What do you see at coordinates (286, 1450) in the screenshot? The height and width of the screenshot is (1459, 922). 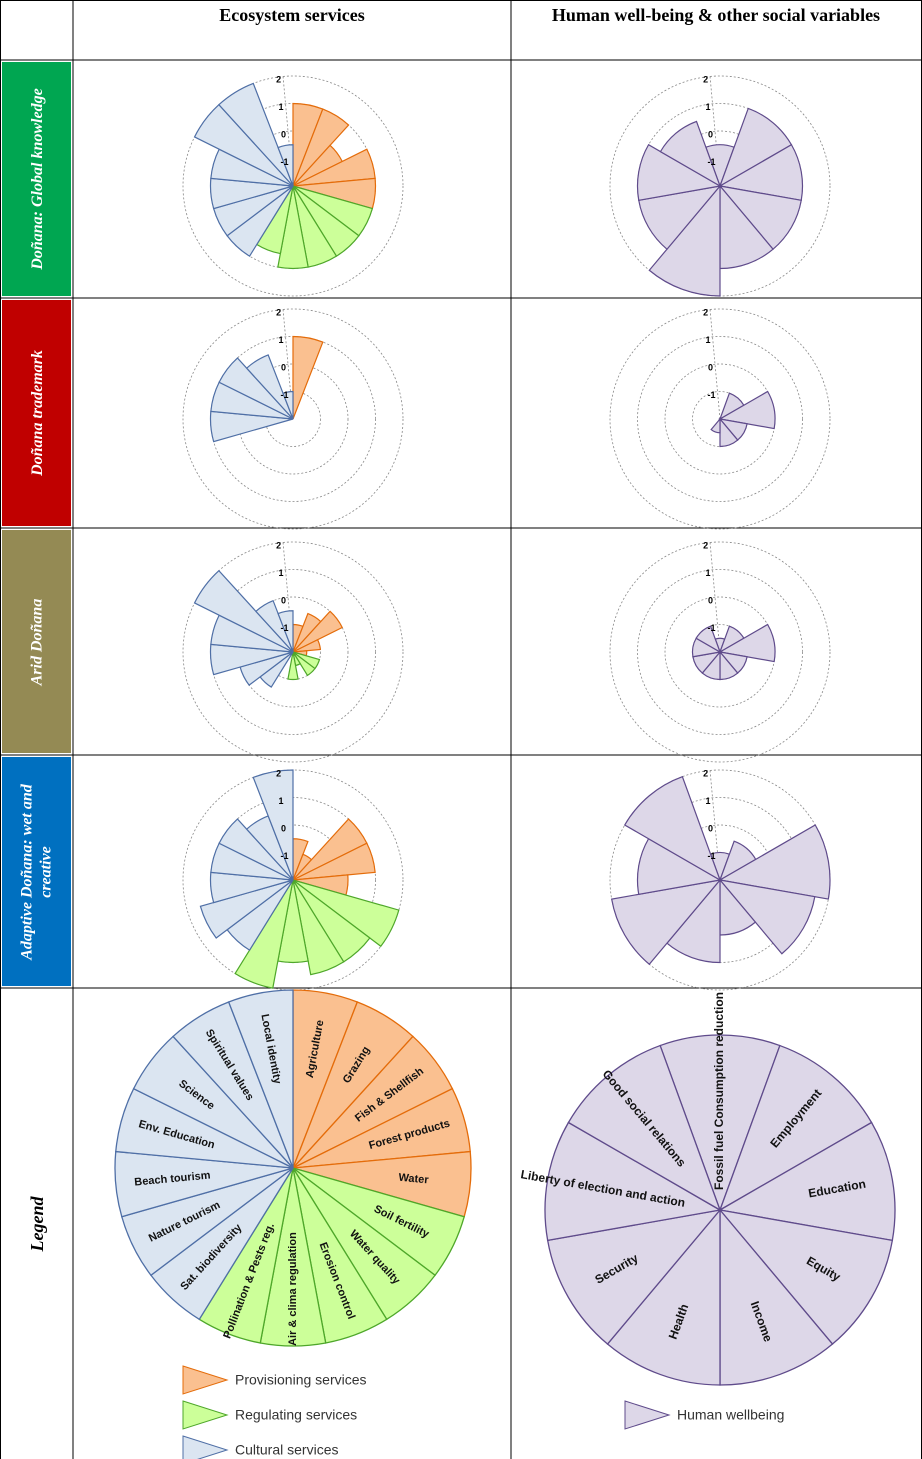 I see `legend-text: Cultural services` at bounding box center [286, 1450].